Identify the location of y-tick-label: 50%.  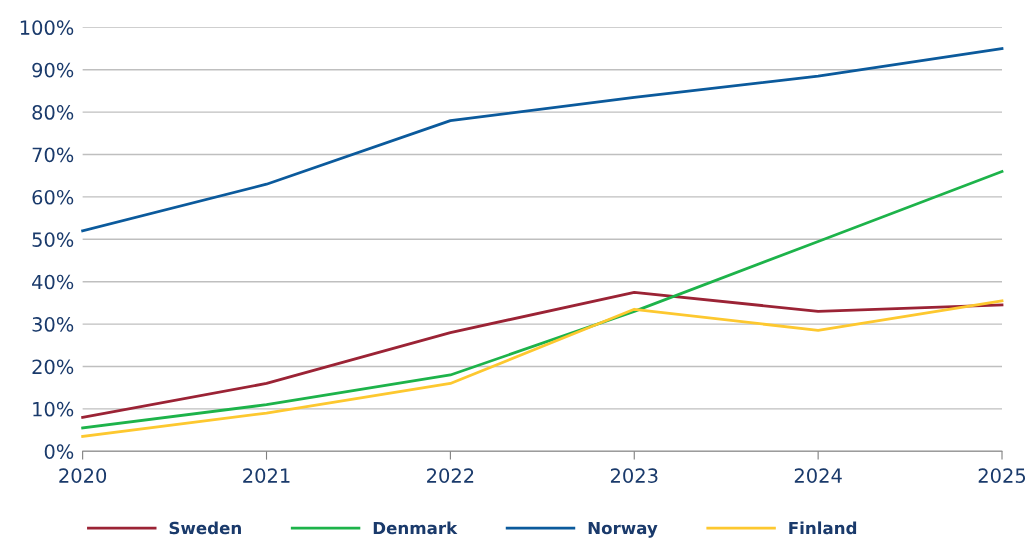
(53, 239).